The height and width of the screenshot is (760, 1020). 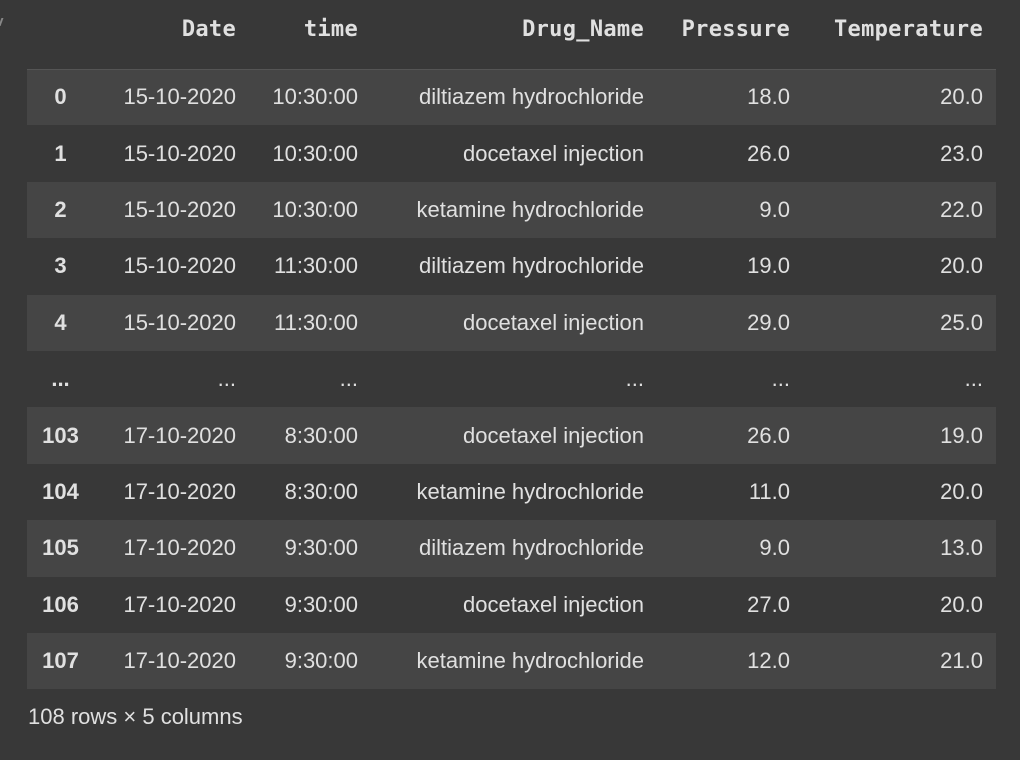 What do you see at coordinates (768, 604) in the screenshot?
I see `cell-pressure: 27.0` at bounding box center [768, 604].